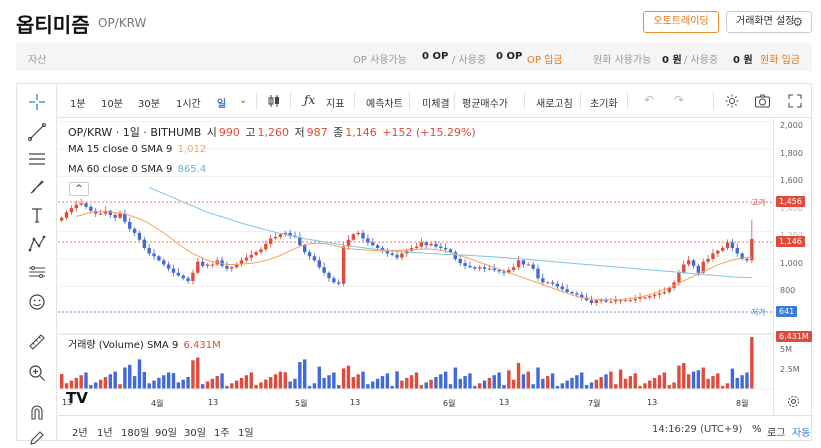 Image resolution: width=821 pixels, height=448 pixels. I want to click on chevron-down-icon: ⌄, so click(243, 100).